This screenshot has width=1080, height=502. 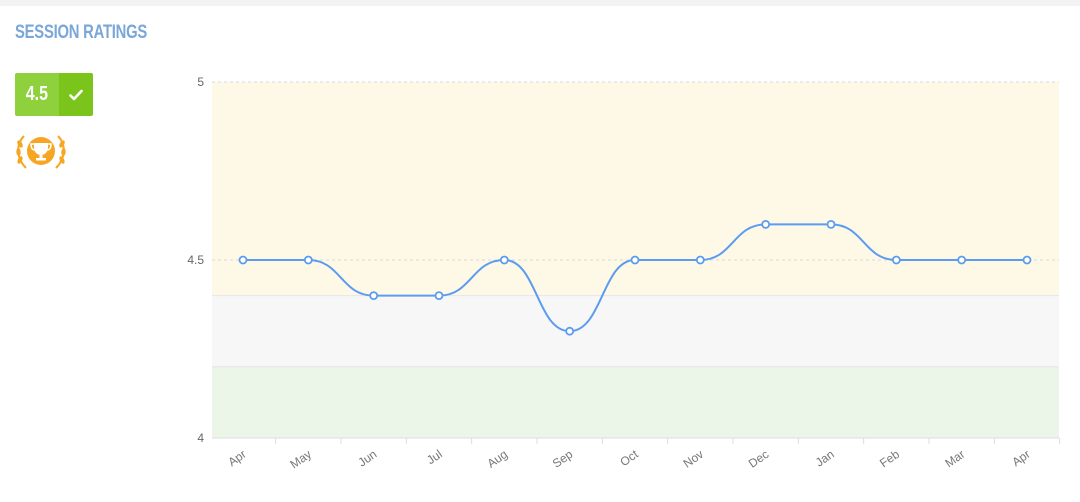 I want to click on x-tick-label: Aug, so click(x=498, y=459).